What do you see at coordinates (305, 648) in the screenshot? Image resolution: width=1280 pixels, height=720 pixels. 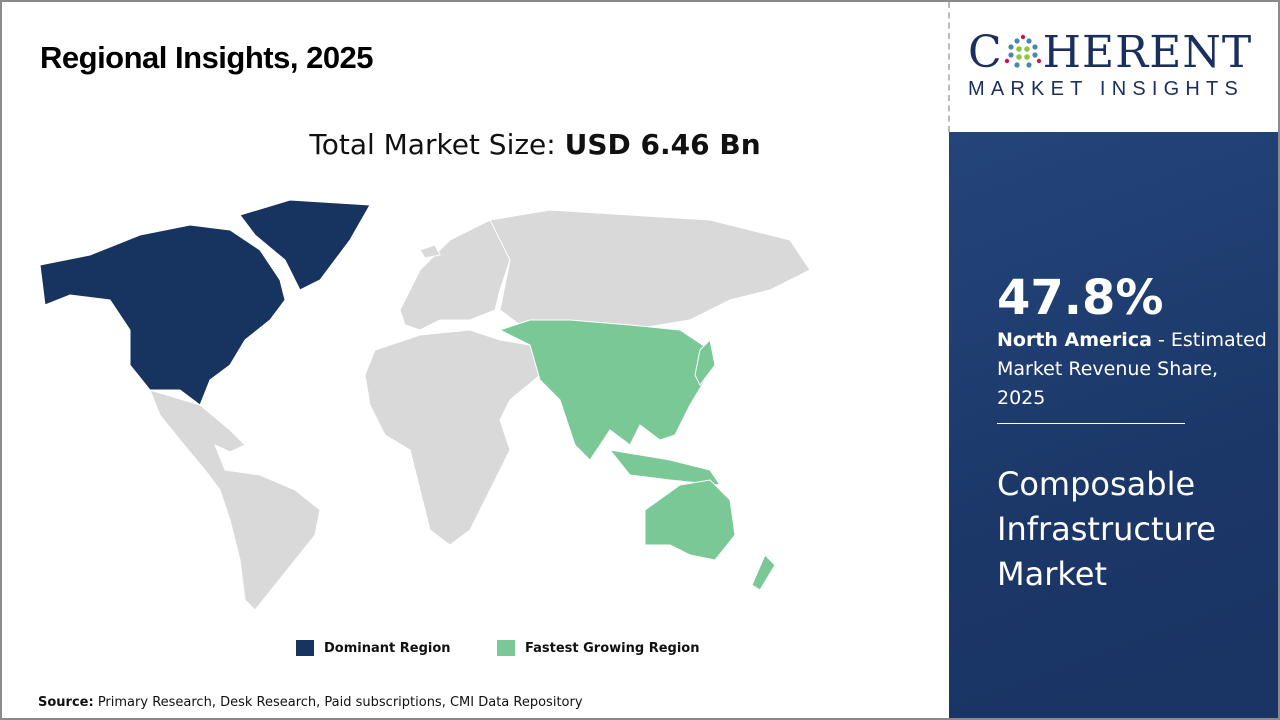 I see `legend-swatch-dominant` at bounding box center [305, 648].